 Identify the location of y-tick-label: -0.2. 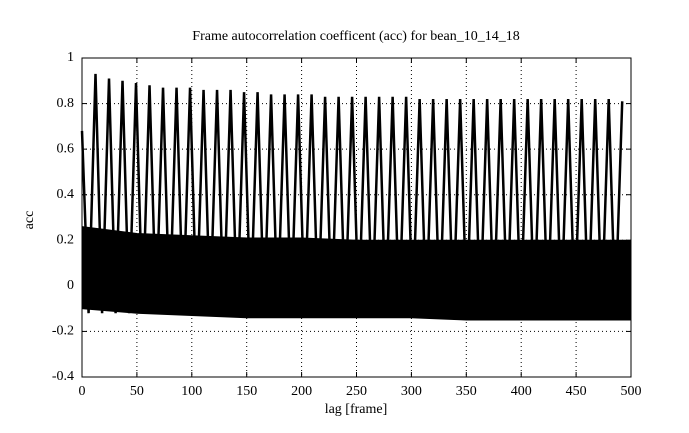
(63, 331).